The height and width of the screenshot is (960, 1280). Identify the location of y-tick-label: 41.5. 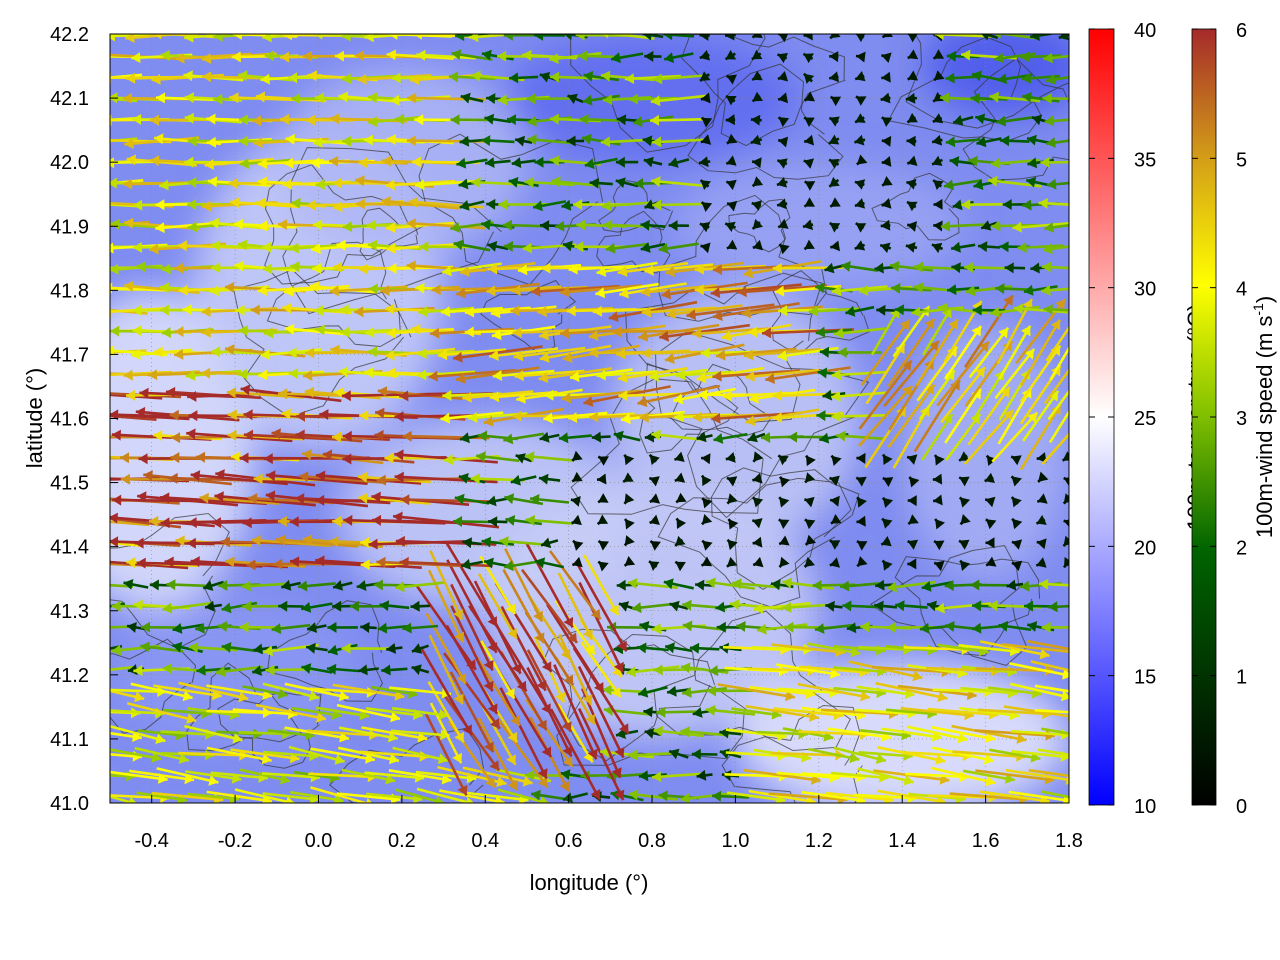
(69, 484).